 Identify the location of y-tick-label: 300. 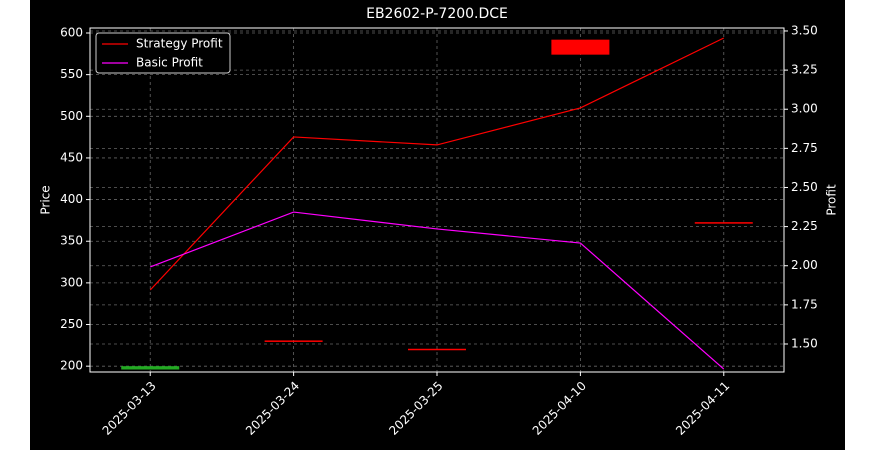
(71, 282).